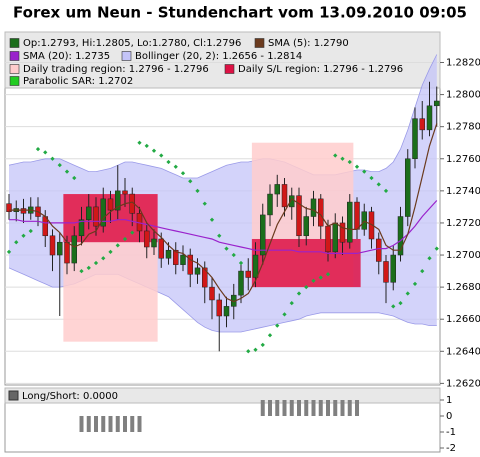 This screenshot has width=480, height=457. Describe the element at coordinates (463, 383) in the screenshot. I see `y-tick-label: 1.2620` at that location.